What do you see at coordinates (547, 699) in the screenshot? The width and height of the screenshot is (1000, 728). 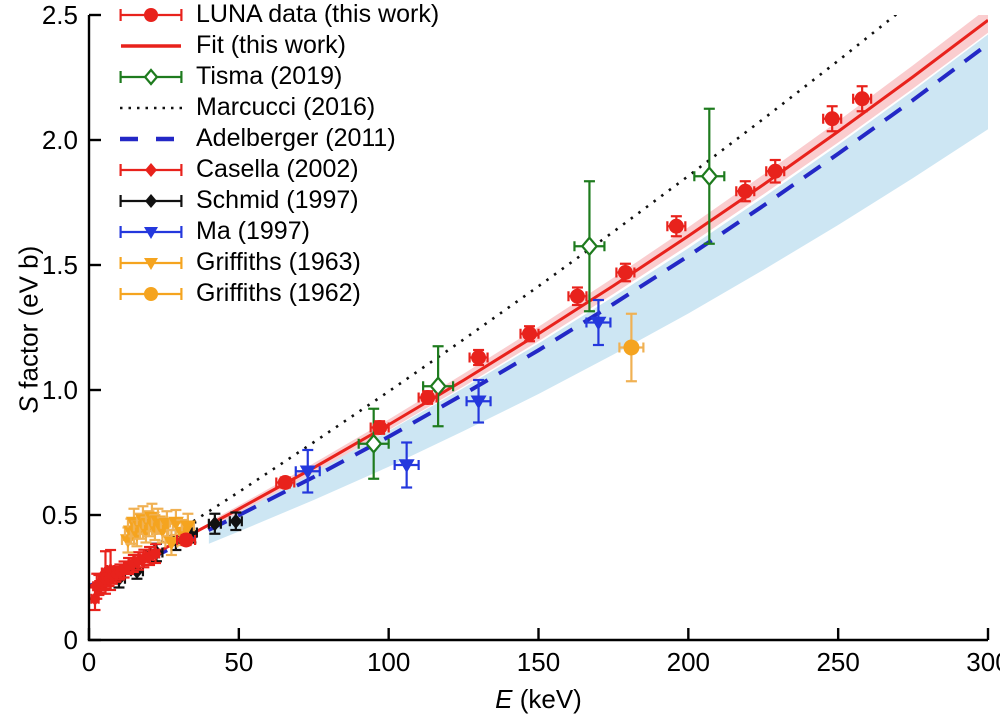 I see `x-axis-label-unit: (keV)` at bounding box center [547, 699].